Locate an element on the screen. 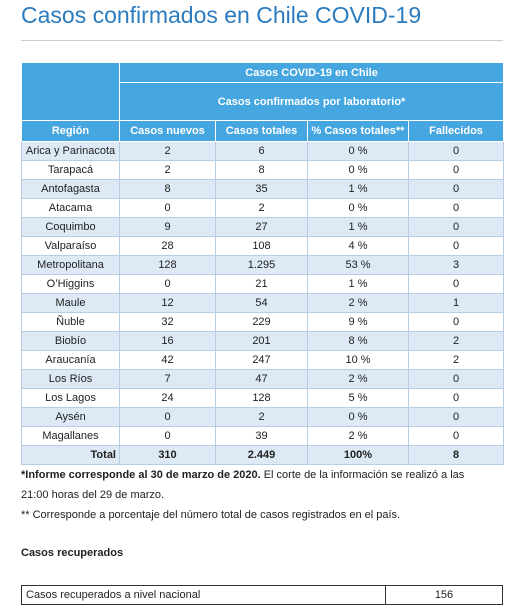 This screenshot has height=614, width=527. table-row: Maule 12 54 2 % 1 is located at coordinates (263, 303).